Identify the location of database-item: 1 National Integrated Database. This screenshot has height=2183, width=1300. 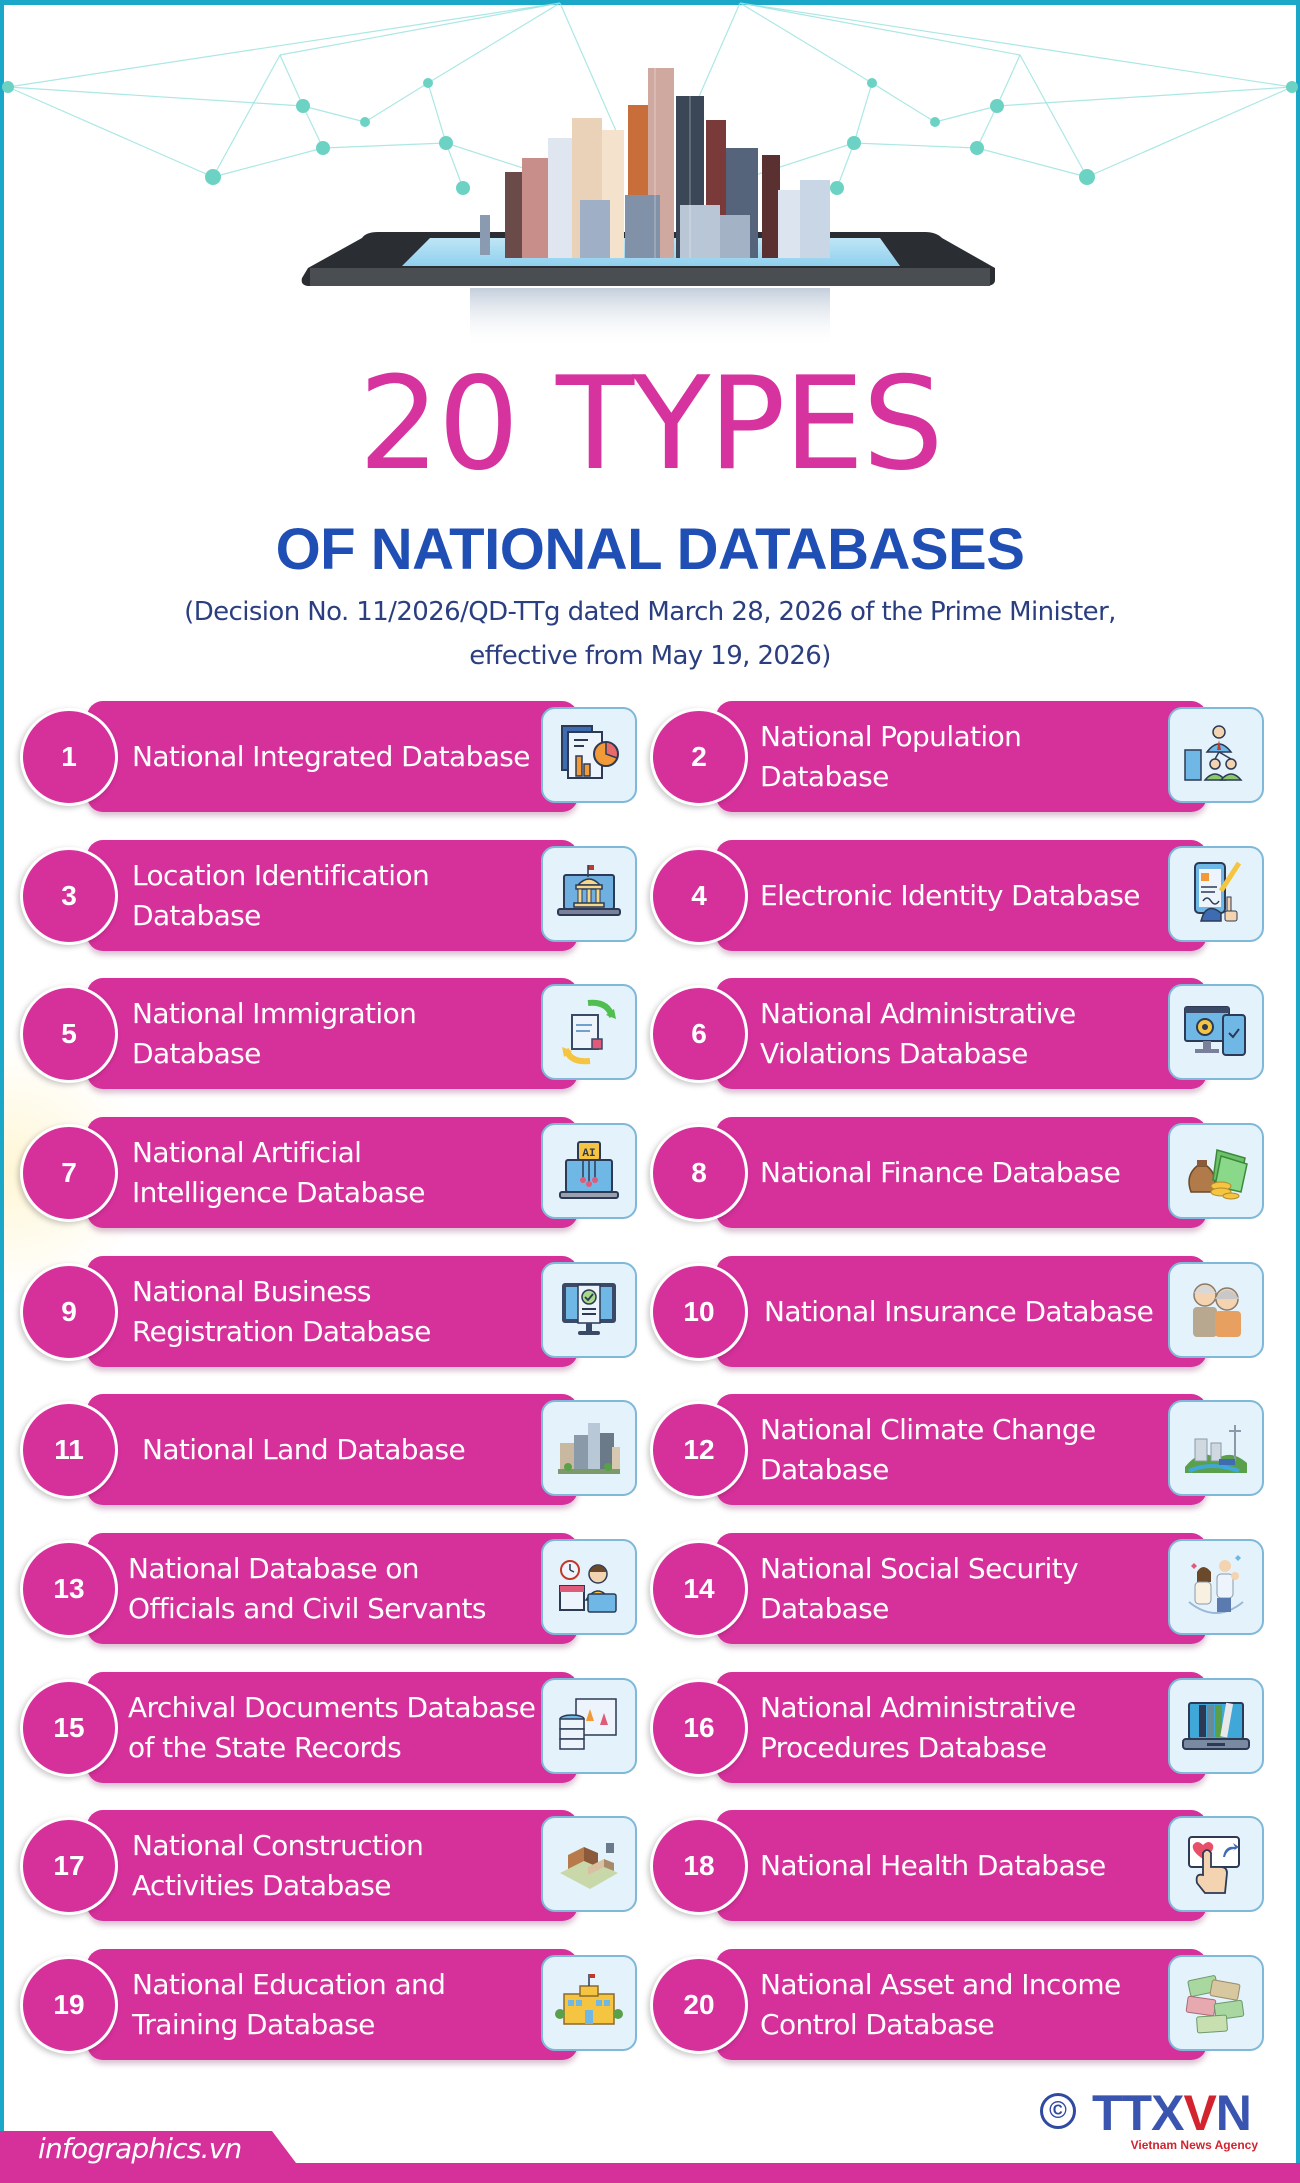
(335, 762).